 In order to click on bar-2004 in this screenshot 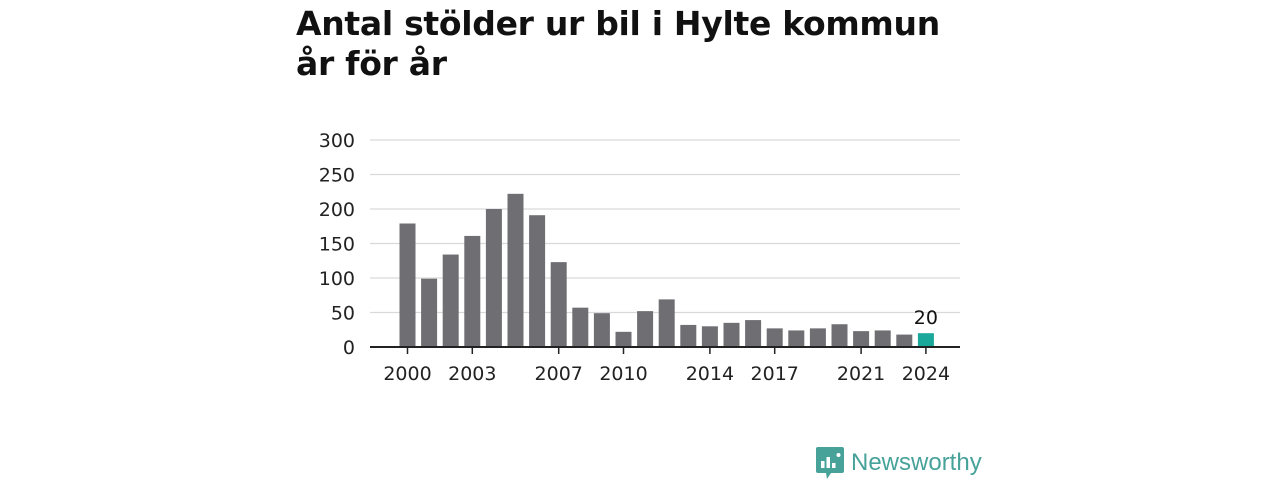, I will do `click(493, 278)`.